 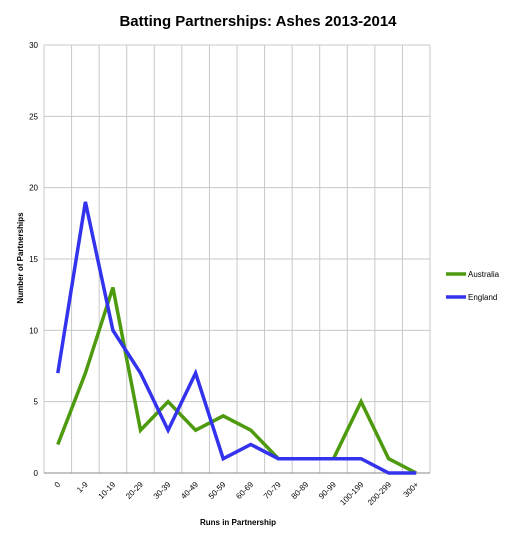 I want to click on y-tick-label: 20, so click(x=33, y=188).